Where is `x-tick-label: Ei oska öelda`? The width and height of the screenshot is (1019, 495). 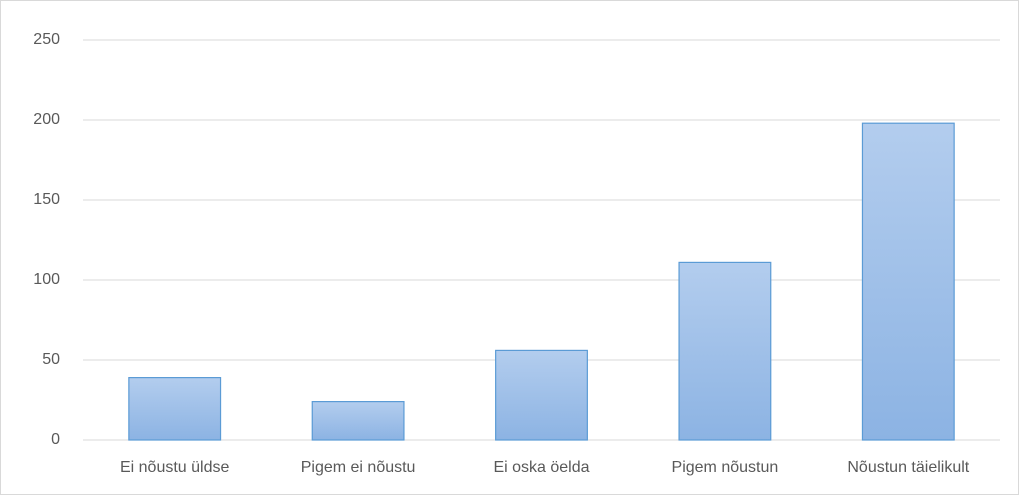 x-tick-label: Ei oska öelda is located at coordinates (541, 467).